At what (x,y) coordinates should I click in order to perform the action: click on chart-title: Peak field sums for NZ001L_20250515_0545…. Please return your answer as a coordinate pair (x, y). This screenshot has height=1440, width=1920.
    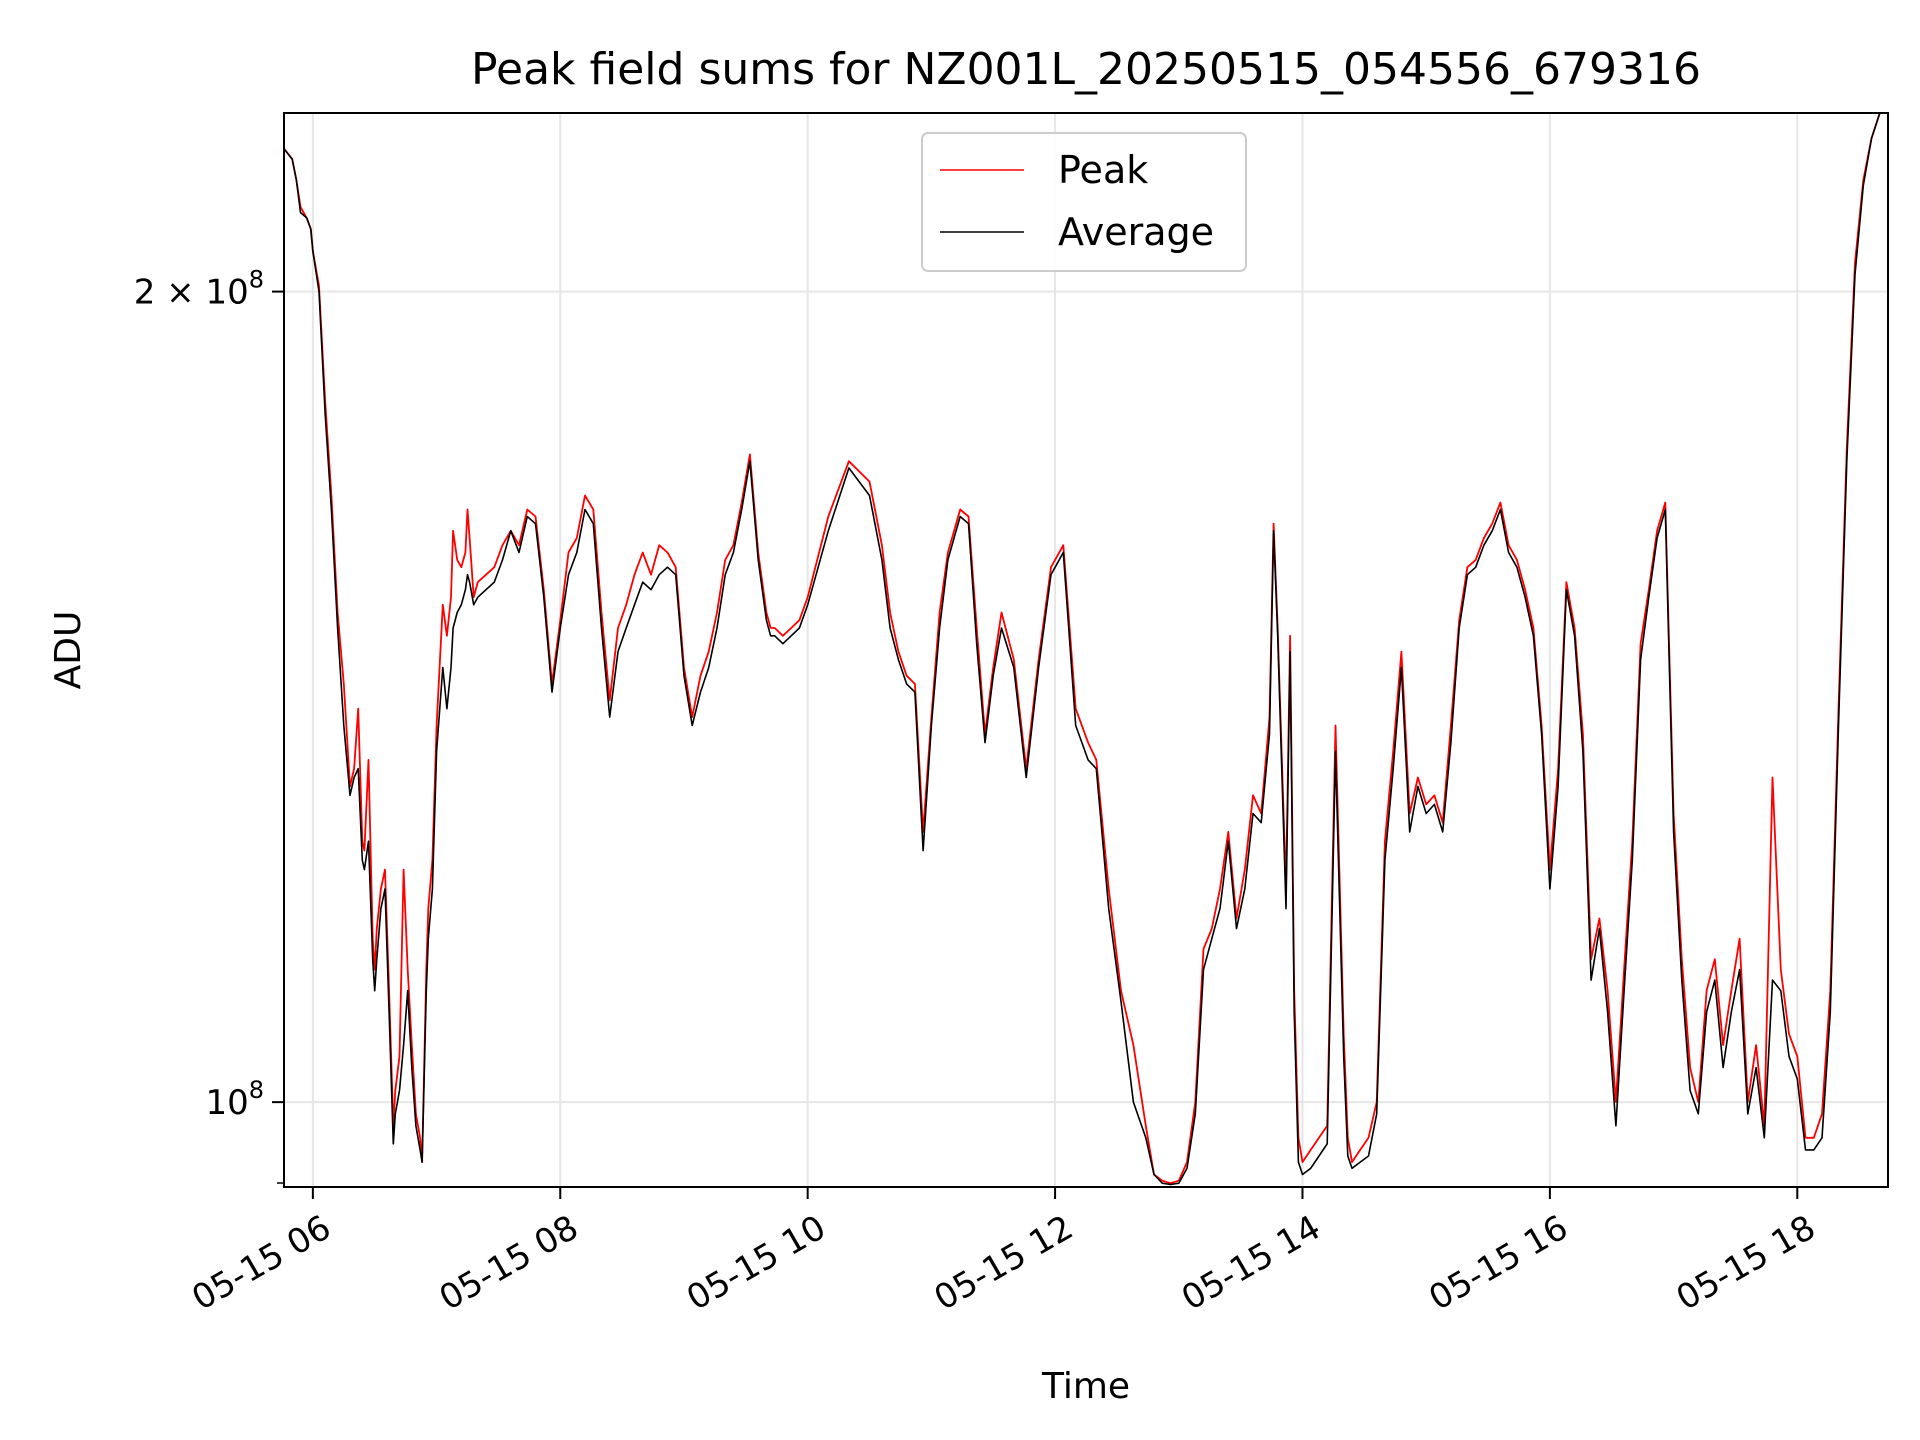
    Looking at the image, I should click on (1086, 69).